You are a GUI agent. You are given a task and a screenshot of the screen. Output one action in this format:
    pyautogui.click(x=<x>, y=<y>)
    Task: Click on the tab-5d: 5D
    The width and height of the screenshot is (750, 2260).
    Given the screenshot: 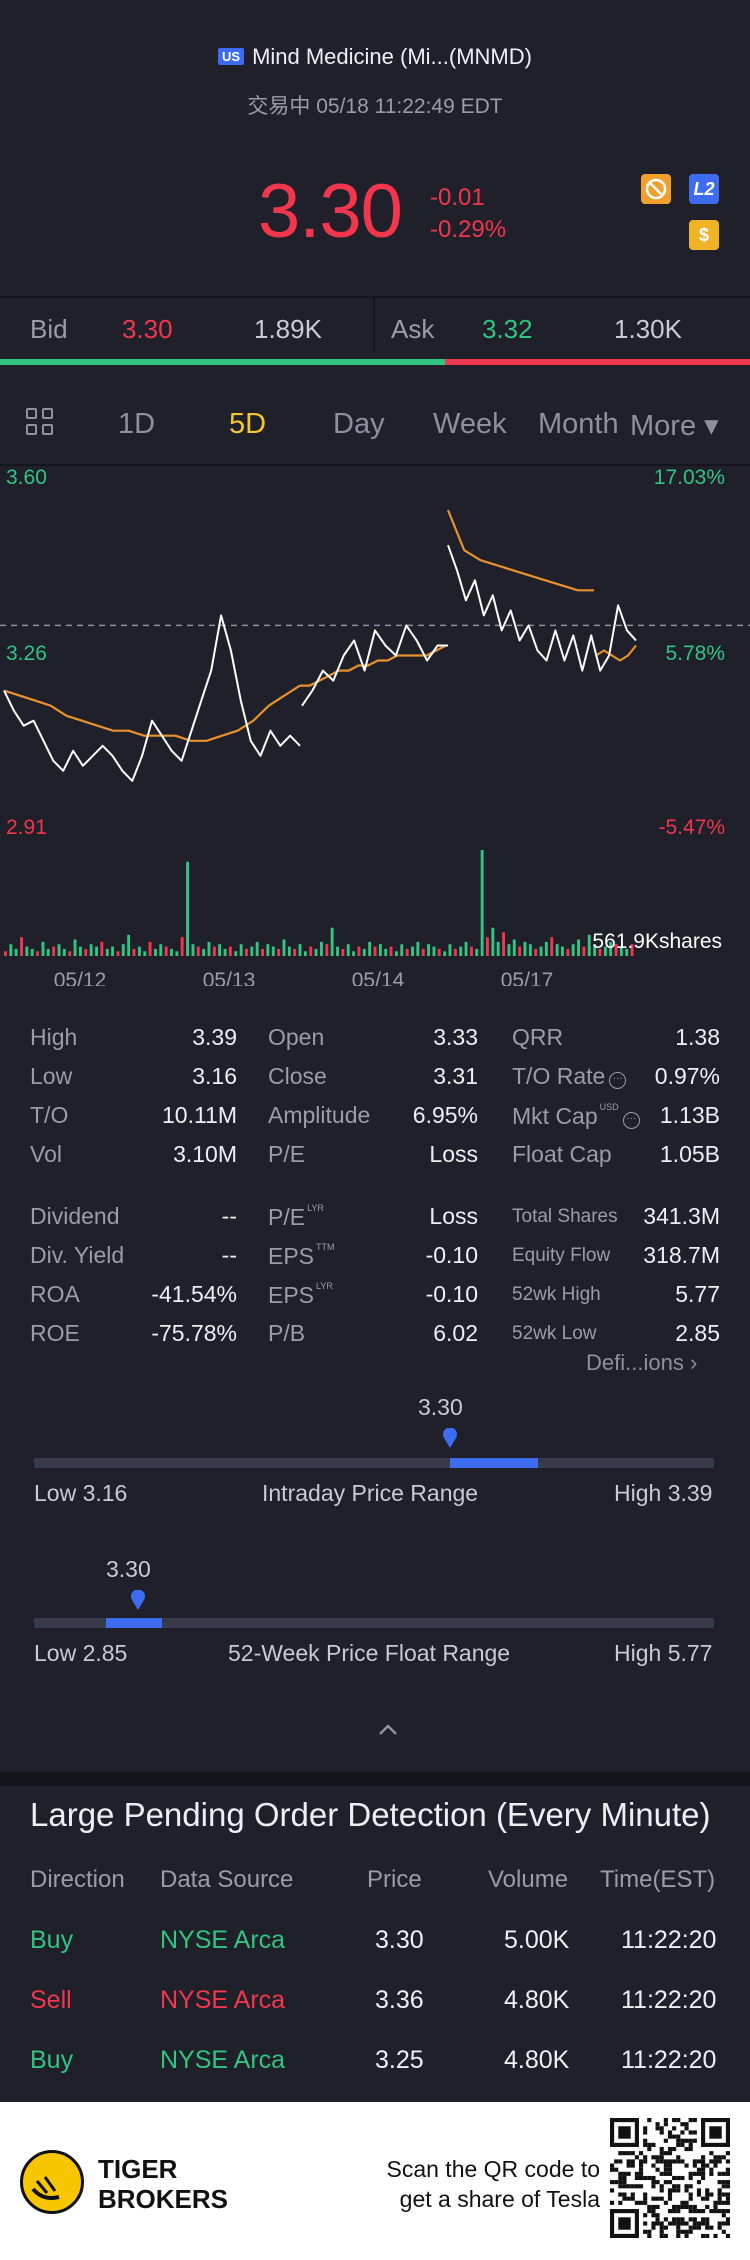 What is the action you would take?
    pyautogui.click(x=248, y=424)
    